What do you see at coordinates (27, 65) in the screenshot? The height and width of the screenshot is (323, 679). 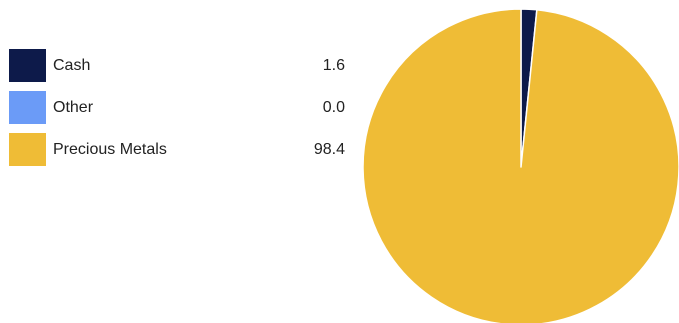 I see `legend-swatch-cash` at bounding box center [27, 65].